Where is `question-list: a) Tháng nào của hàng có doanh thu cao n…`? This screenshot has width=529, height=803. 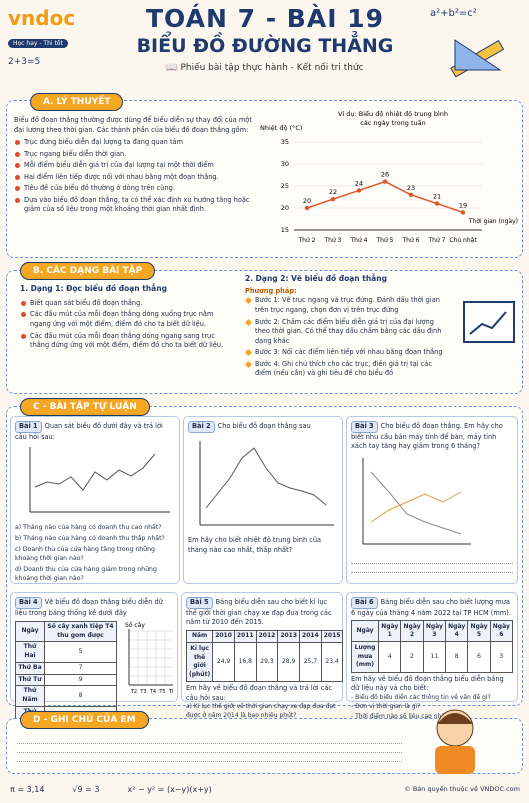
question-list: a) Tháng nào của hàng có doanh thu cao n… is located at coordinates (95, 554).